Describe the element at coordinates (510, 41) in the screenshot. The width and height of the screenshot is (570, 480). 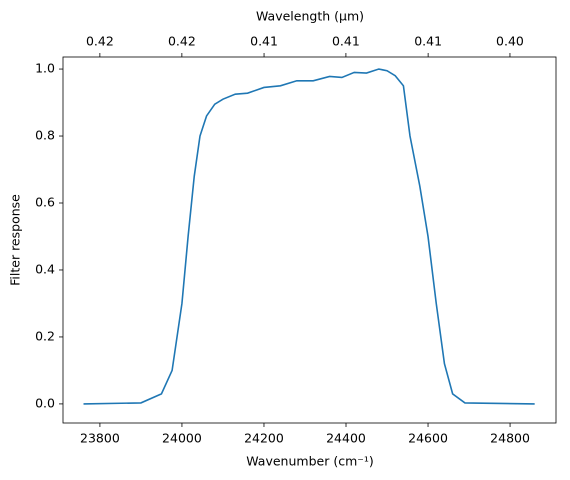
I see `x2-tick-label: 0.40` at that location.